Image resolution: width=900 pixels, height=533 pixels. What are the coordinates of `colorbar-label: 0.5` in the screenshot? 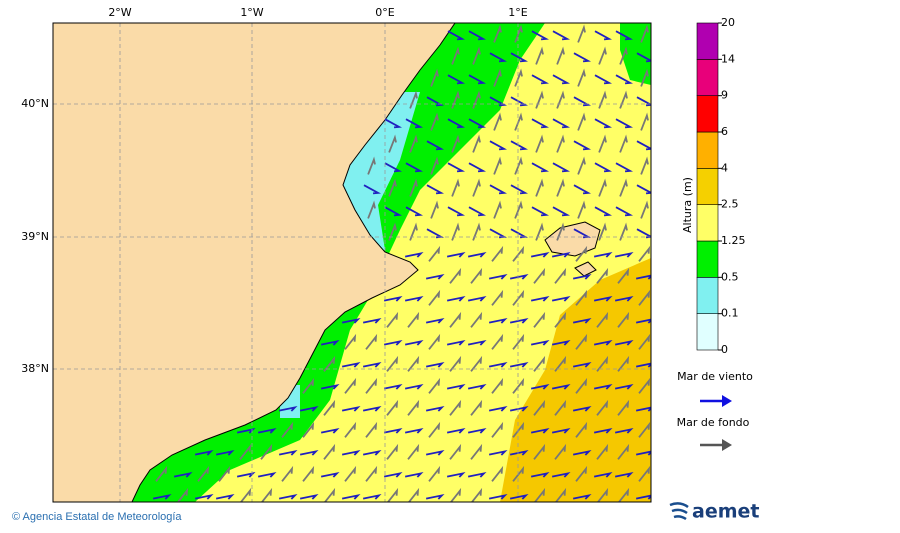 It's located at (730, 276).